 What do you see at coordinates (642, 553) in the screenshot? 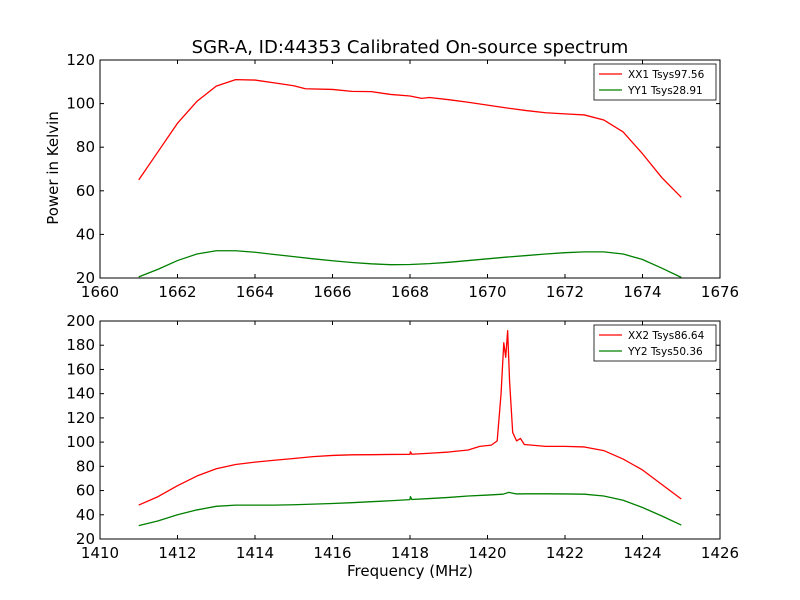
I see `x-tick-label: 1424` at bounding box center [642, 553].